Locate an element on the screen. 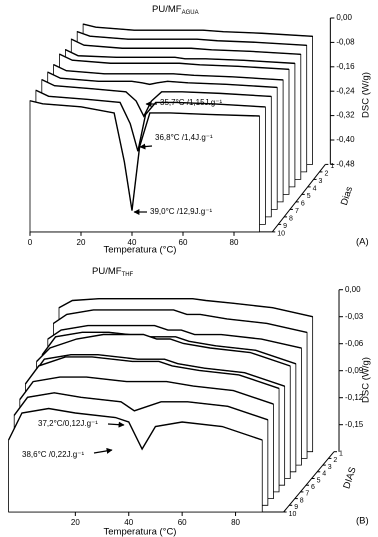 Image resolution: width=378 pixels, height=537 pixels. annotation: 35,7°C /1,15J.g⁻¹ is located at coordinates (191, 102).